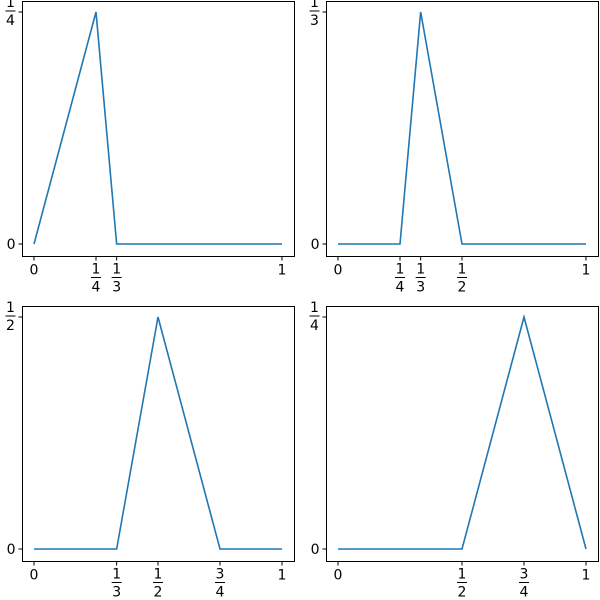 Image resolution: width=600 pixels, height=600 pixels. I want to click on y-tick-label: 13, so click(314, 14).